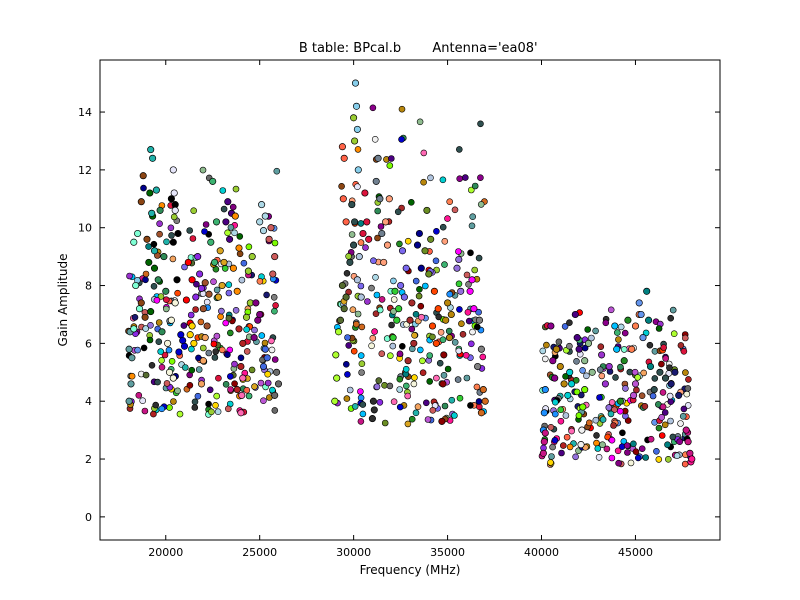  Describe the element at coordinates (88, 343) in the screenshot. I see `y-tick-label: 6` at that location.